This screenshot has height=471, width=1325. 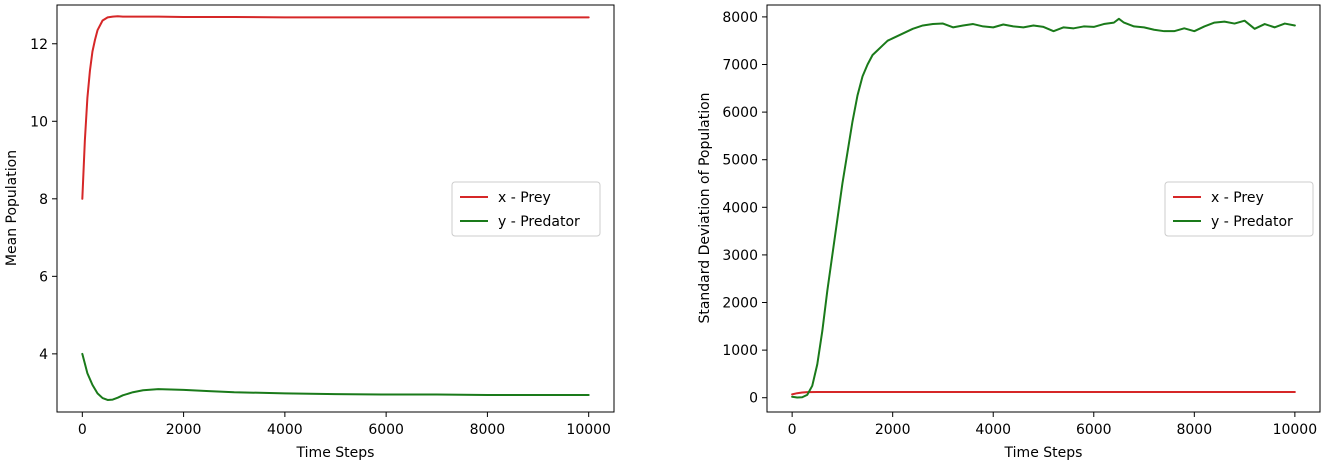 What do you see at coordinates (43, 355) in the screenshot?
I see `y-tick-label: 4` at bounding box center [43, 355].